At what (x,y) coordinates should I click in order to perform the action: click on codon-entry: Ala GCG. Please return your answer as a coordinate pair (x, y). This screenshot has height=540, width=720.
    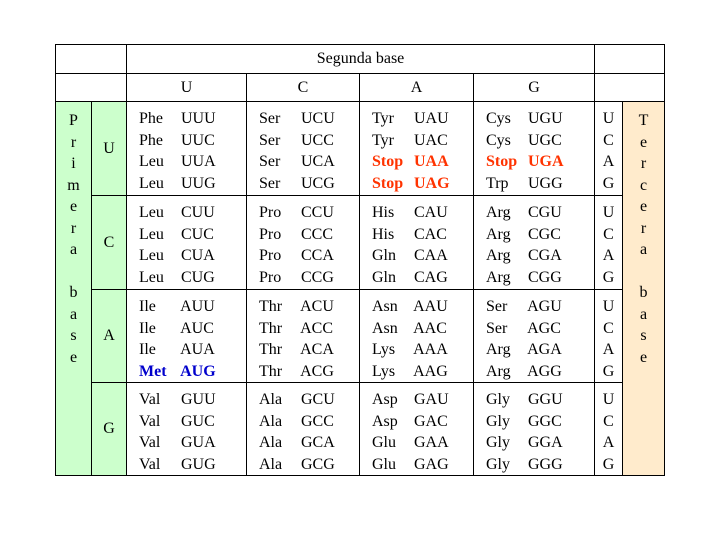
    Looking at the image, I should click on (309, 465).